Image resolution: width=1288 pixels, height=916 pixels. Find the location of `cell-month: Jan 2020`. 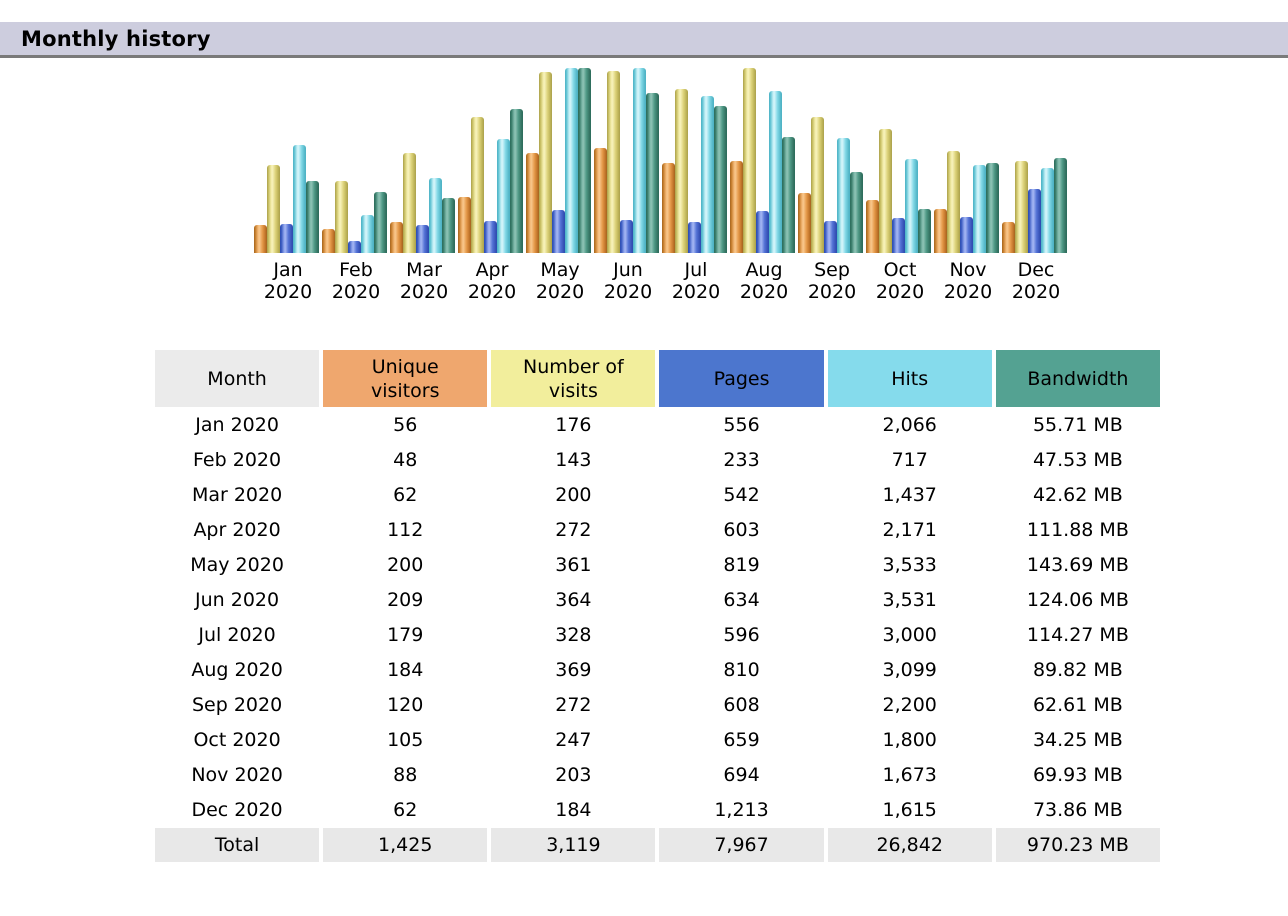

cell-month: Jan 2020 is located at coordinates (237, 425).